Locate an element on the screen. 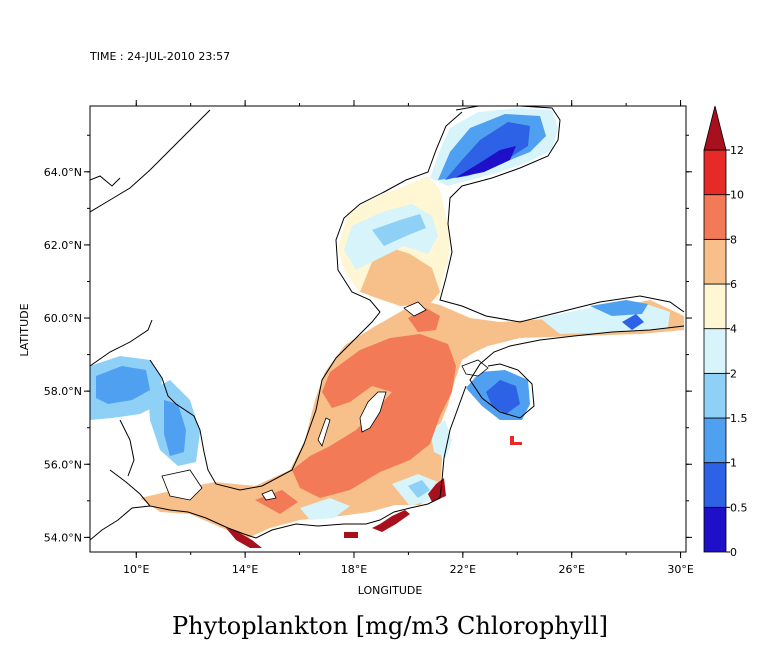 The width and height of the screenshot is (764, 659). colorbar-label: 6 is located at coordinates (733, 284).